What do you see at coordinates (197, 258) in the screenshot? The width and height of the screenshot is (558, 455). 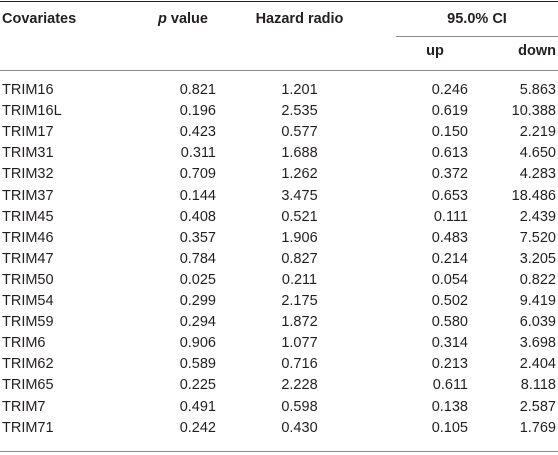 I see `cell-p-value: 0.784` at bounding box center [197, 258].